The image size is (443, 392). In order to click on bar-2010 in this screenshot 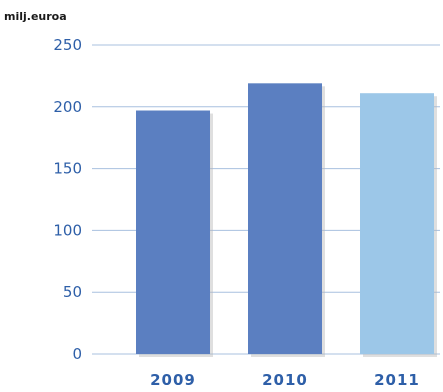, I will do `click(285, 218)`.